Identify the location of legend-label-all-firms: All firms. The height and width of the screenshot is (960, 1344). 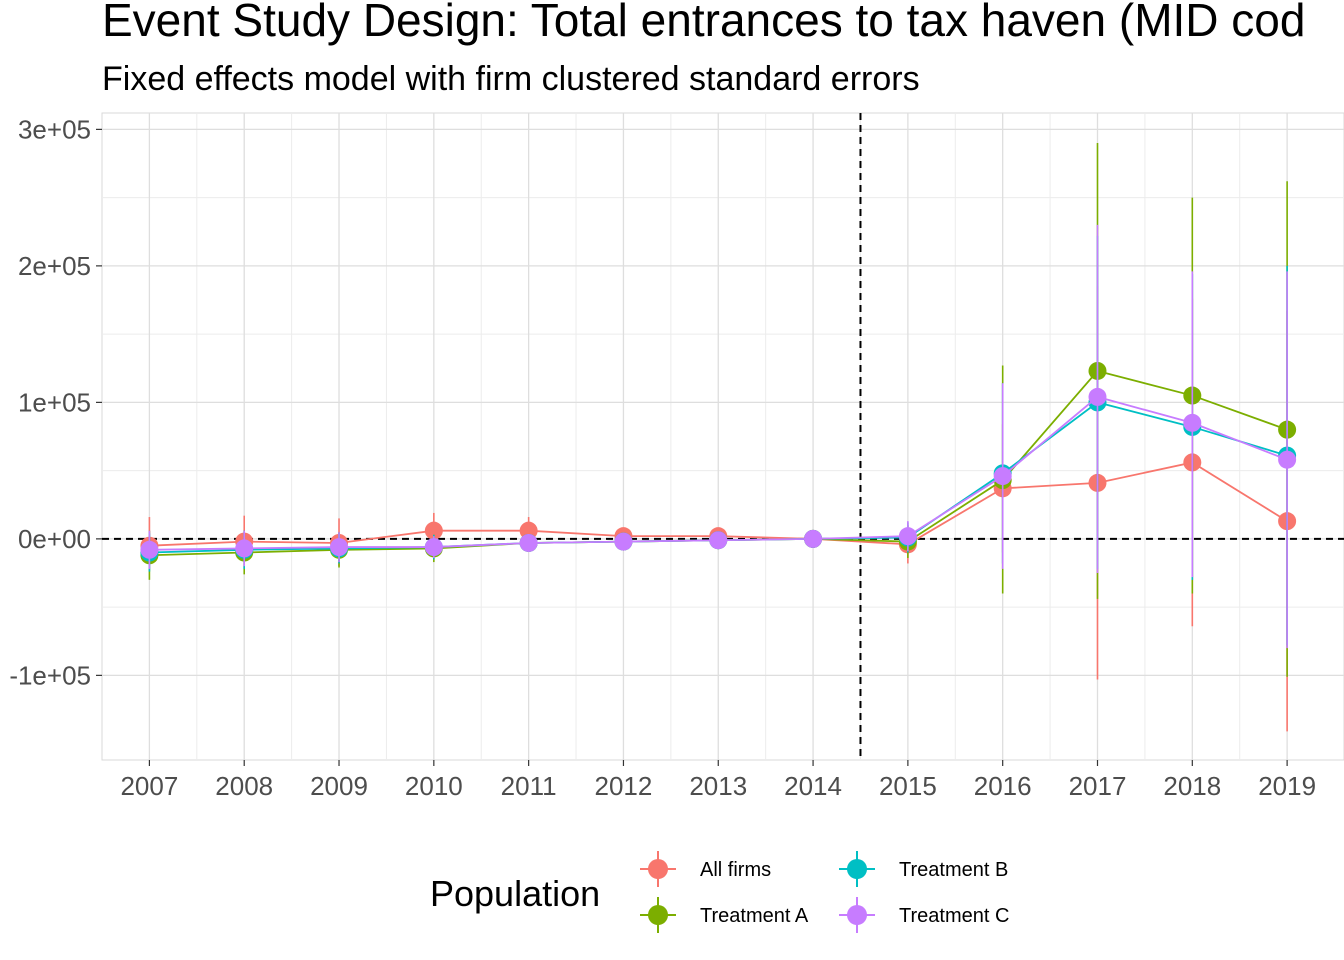
(735, 870).